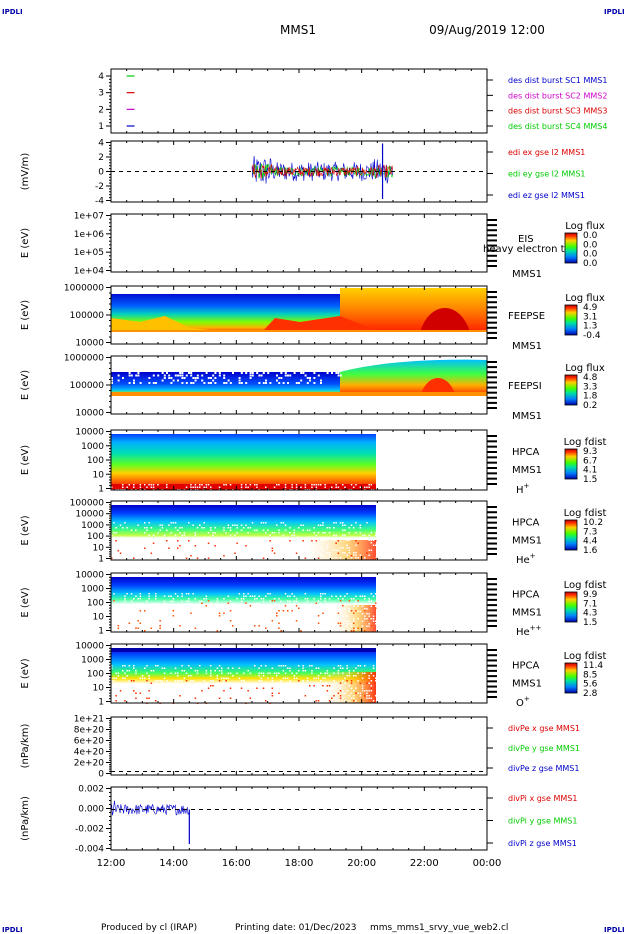 Image resolution: width=630 pixels, height=934 pixels. I want to click on spacecraft-label: MMS1, so click(527, 274).